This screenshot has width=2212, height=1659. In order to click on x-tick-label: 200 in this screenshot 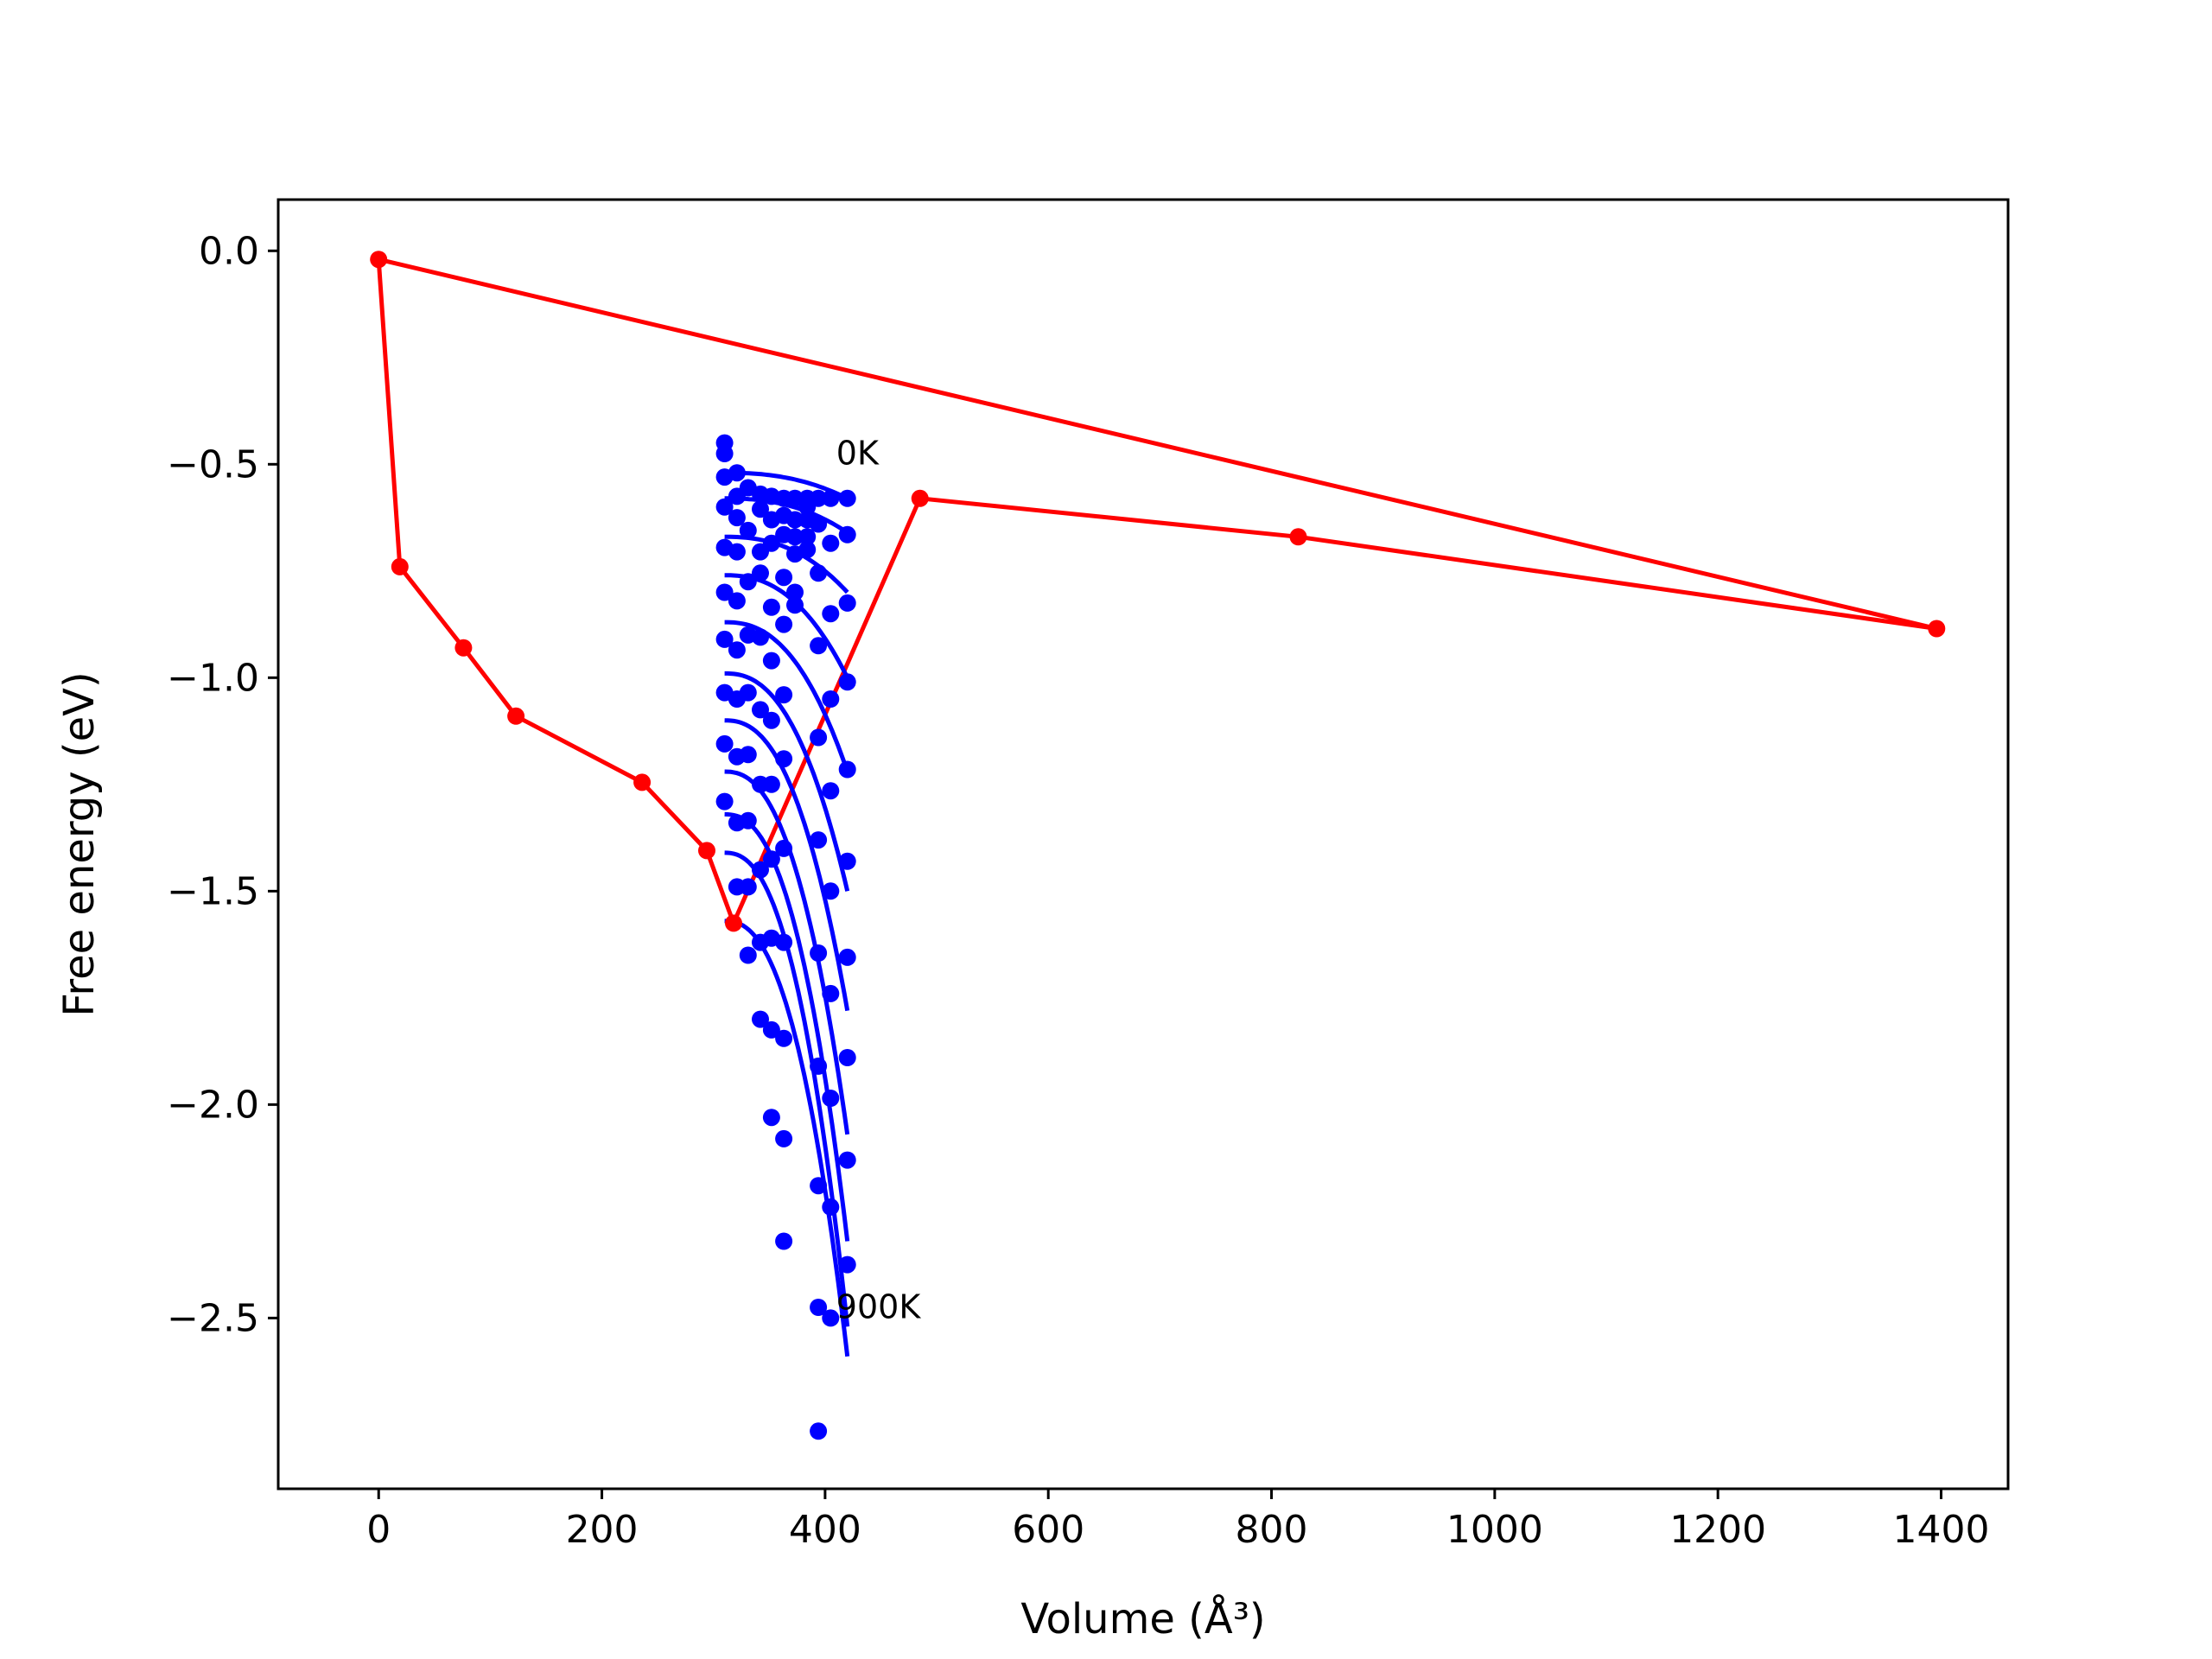, I will do `click(602, 1530)`.